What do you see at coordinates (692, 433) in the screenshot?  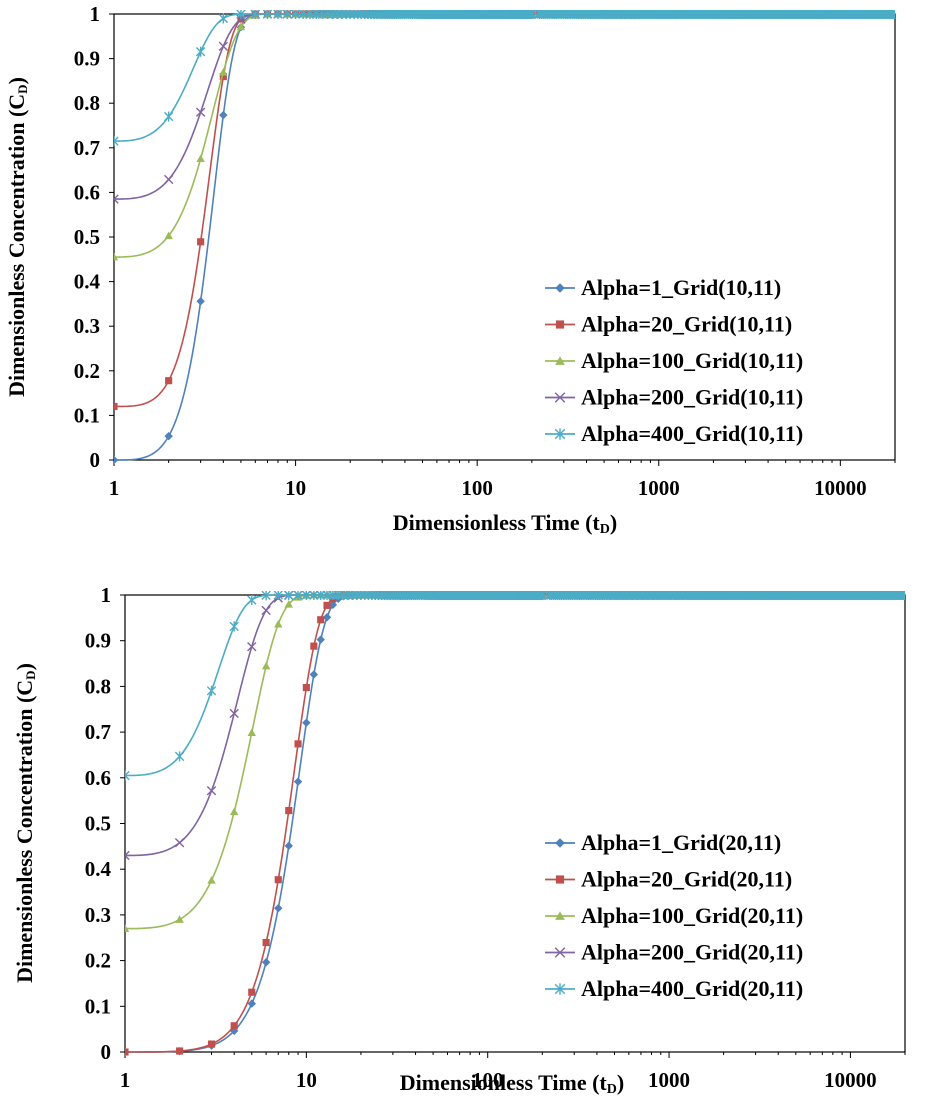 I see `legend-label-4: Alpha=400_Grid(10,11)` at bounding box center [692, 433].